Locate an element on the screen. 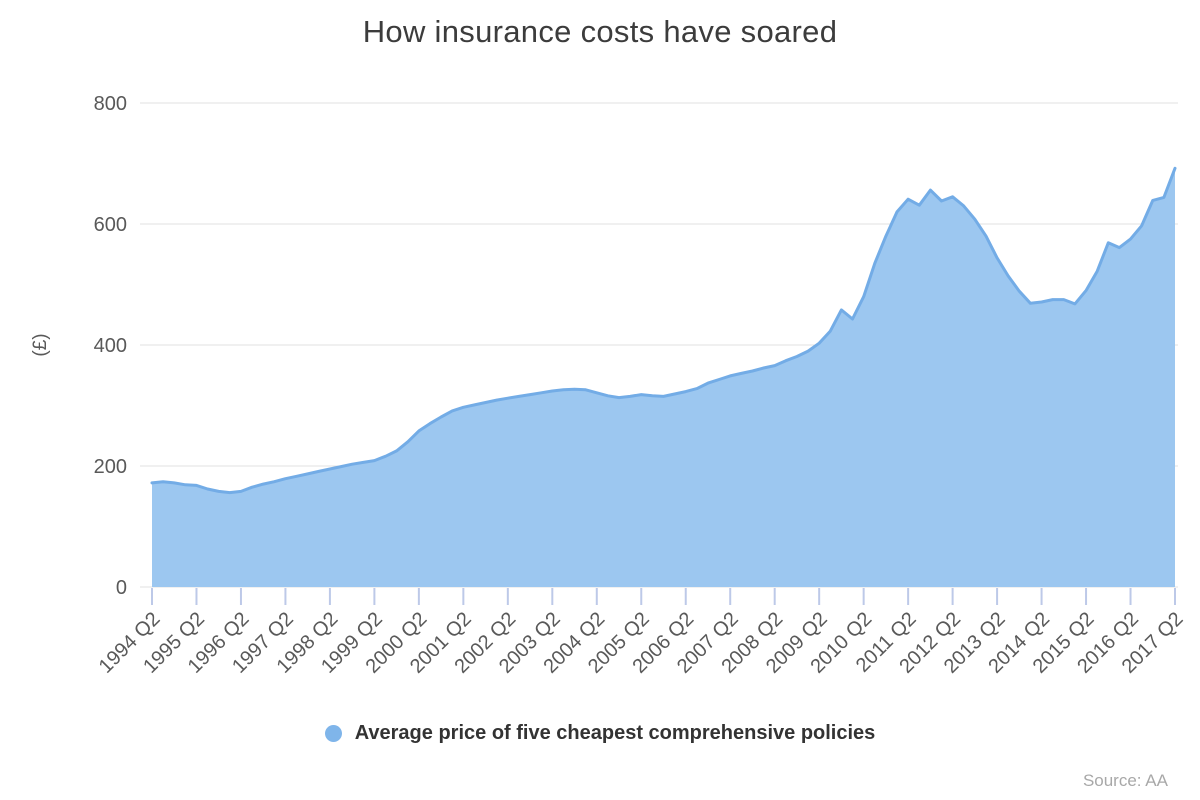 The image size is (1200, 800). legend-marker-icon is located at coordinates (333, 733).